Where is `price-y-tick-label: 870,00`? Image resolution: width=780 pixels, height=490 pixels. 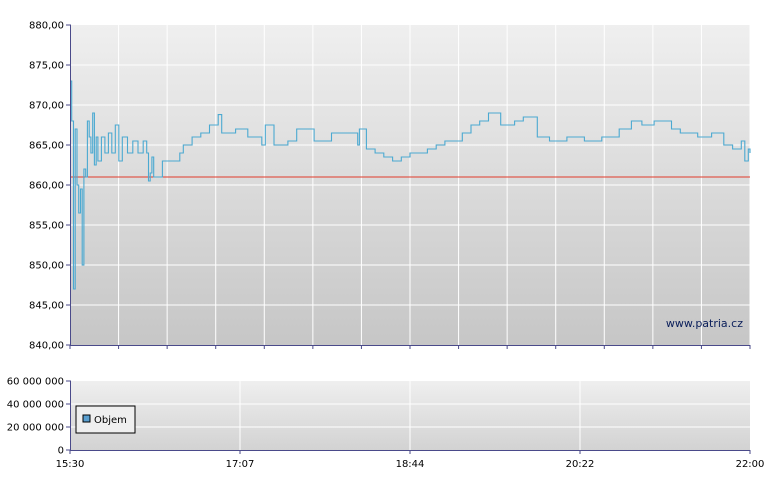
price-y-tick-label: 870,00 is located at coordinates (46, 106).